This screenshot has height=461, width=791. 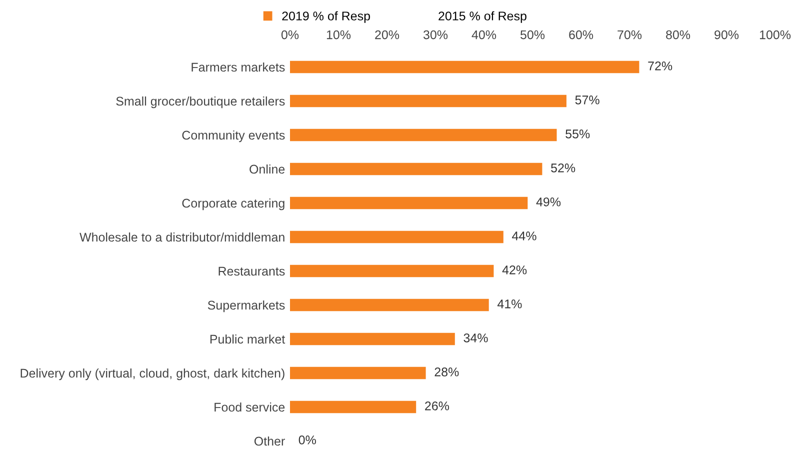 What do you see at coordinates (509, 304) in the screenshot?
I see `text: 41%` at bounding box center [509, 304].